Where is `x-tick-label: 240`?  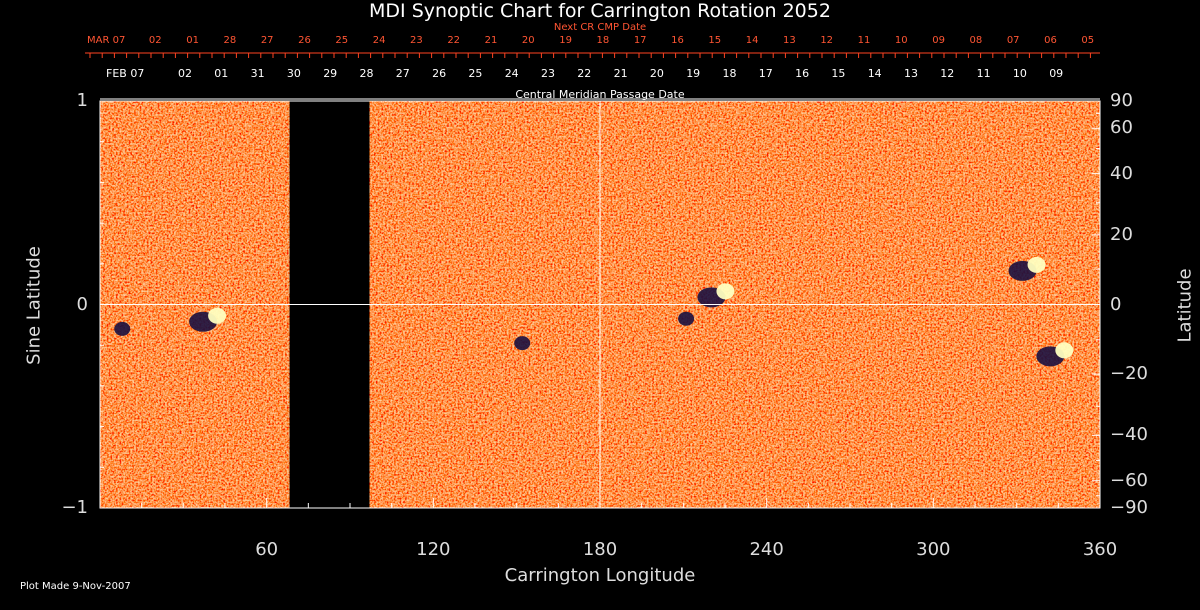 x-tick-label: 240 is located at coordinates (767, 549).